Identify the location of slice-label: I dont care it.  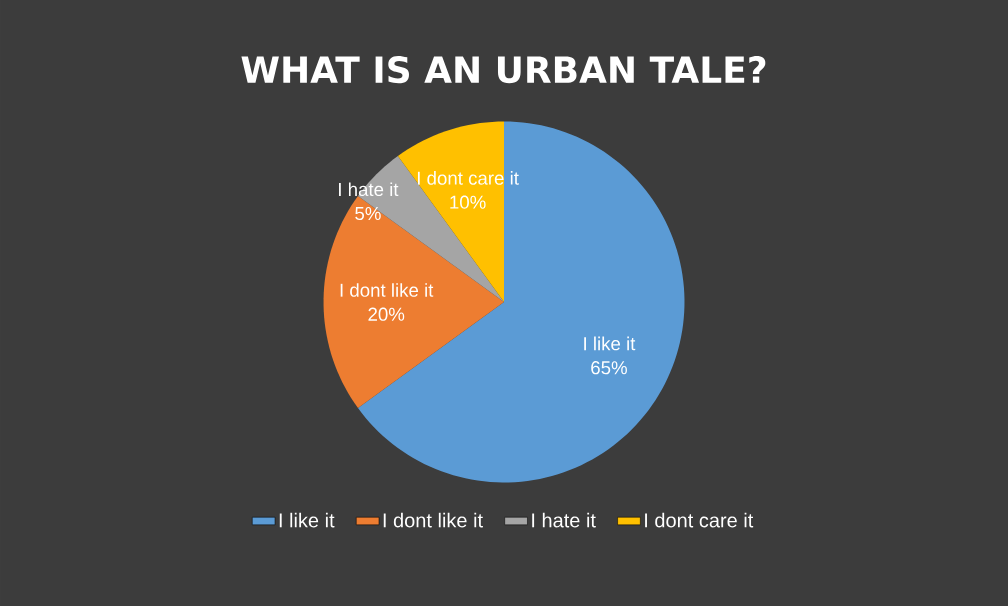
(468, 178).